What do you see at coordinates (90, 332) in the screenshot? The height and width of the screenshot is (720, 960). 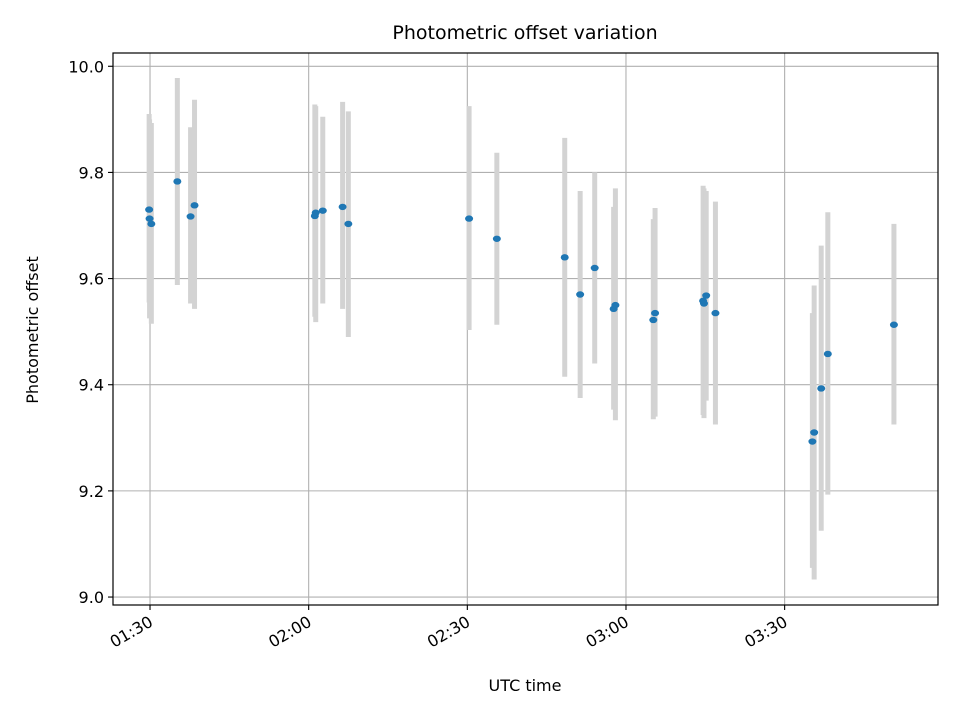 I see `y-axis-ticks: 9.0 9.2 9.4 9.6 9.8 10.0` at bounding box center [90, 332].